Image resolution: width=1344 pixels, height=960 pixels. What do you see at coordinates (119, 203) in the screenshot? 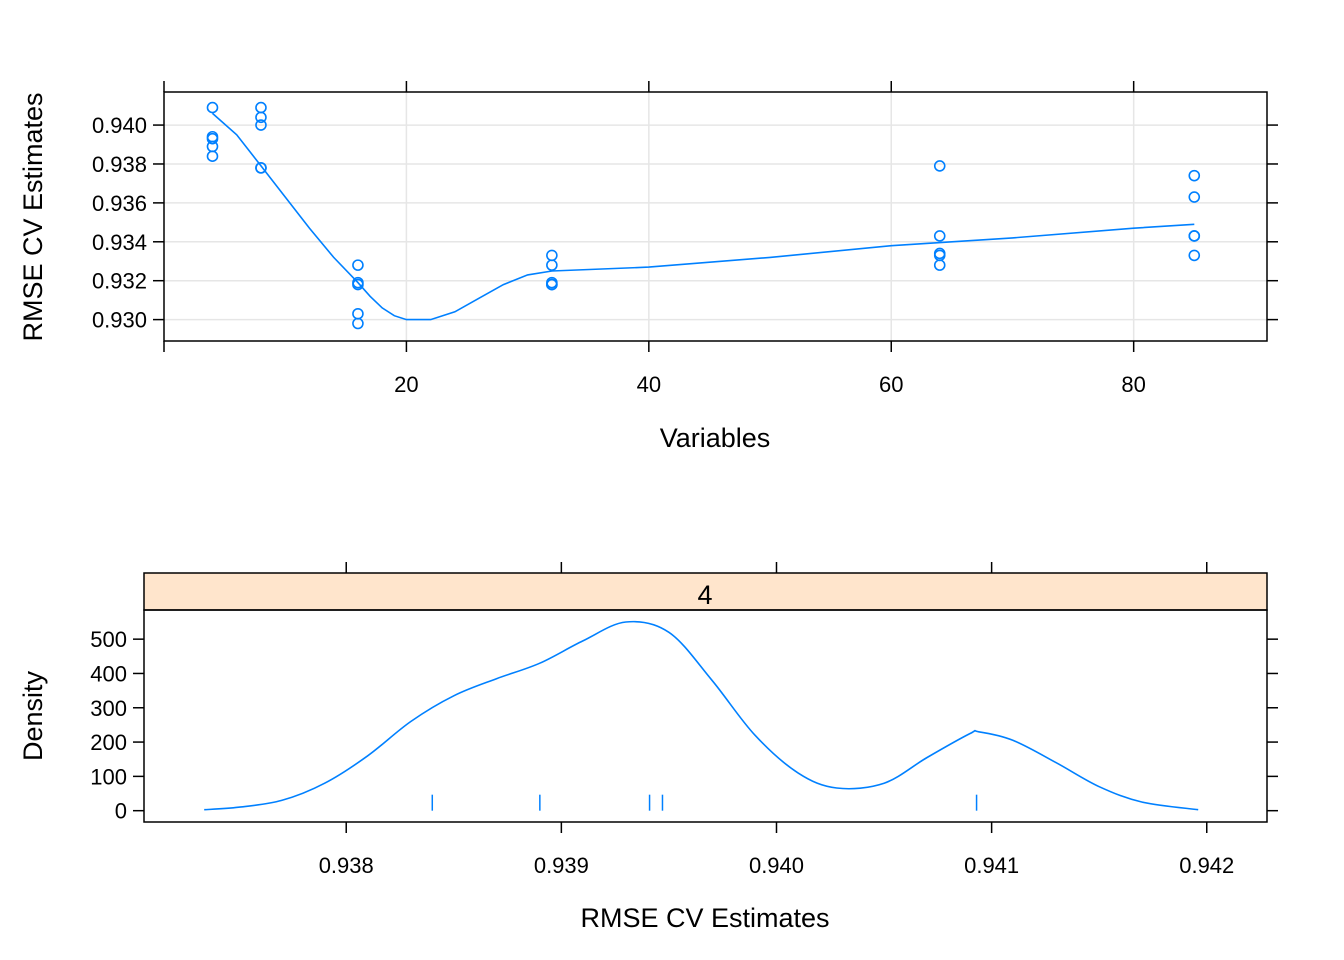
I see `top-y-tick-label: 0.936` at bounding box center [119, 203].